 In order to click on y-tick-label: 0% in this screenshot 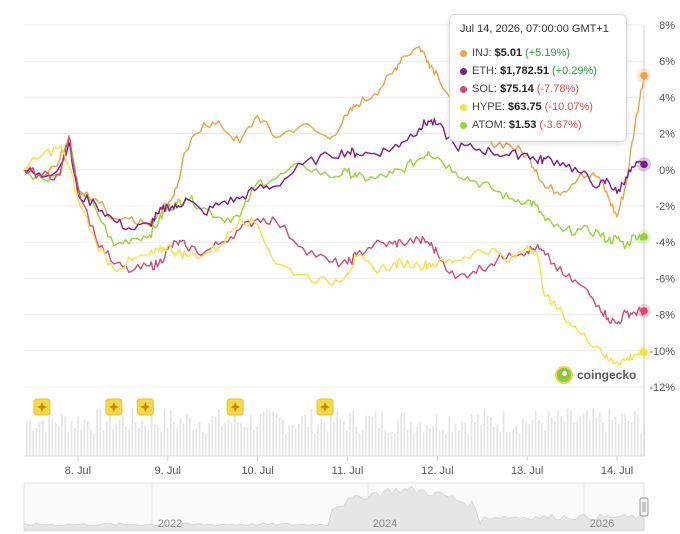, I will do `click(667, 171)`.